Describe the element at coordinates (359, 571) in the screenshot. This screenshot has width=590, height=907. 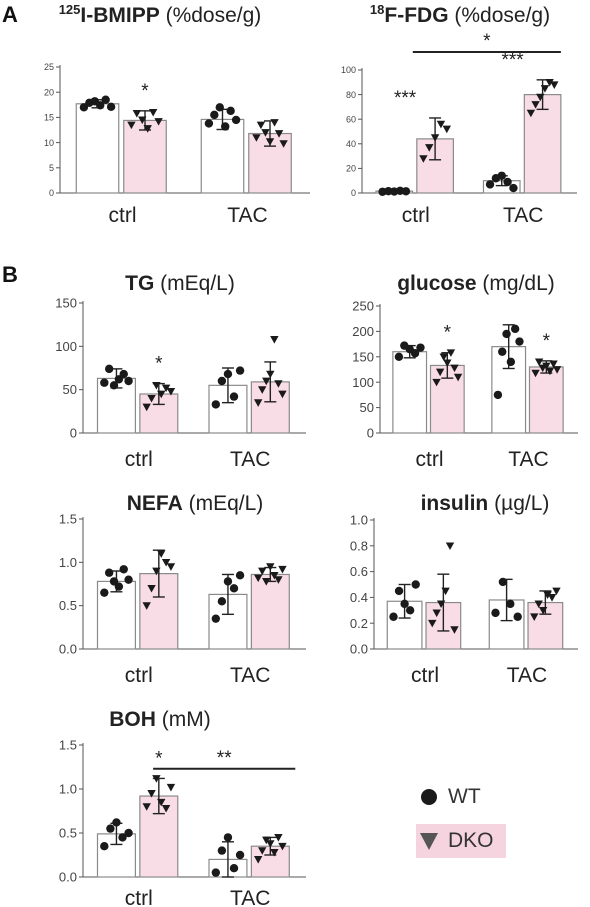
I see `y-tick-label: 0.6` at that location.